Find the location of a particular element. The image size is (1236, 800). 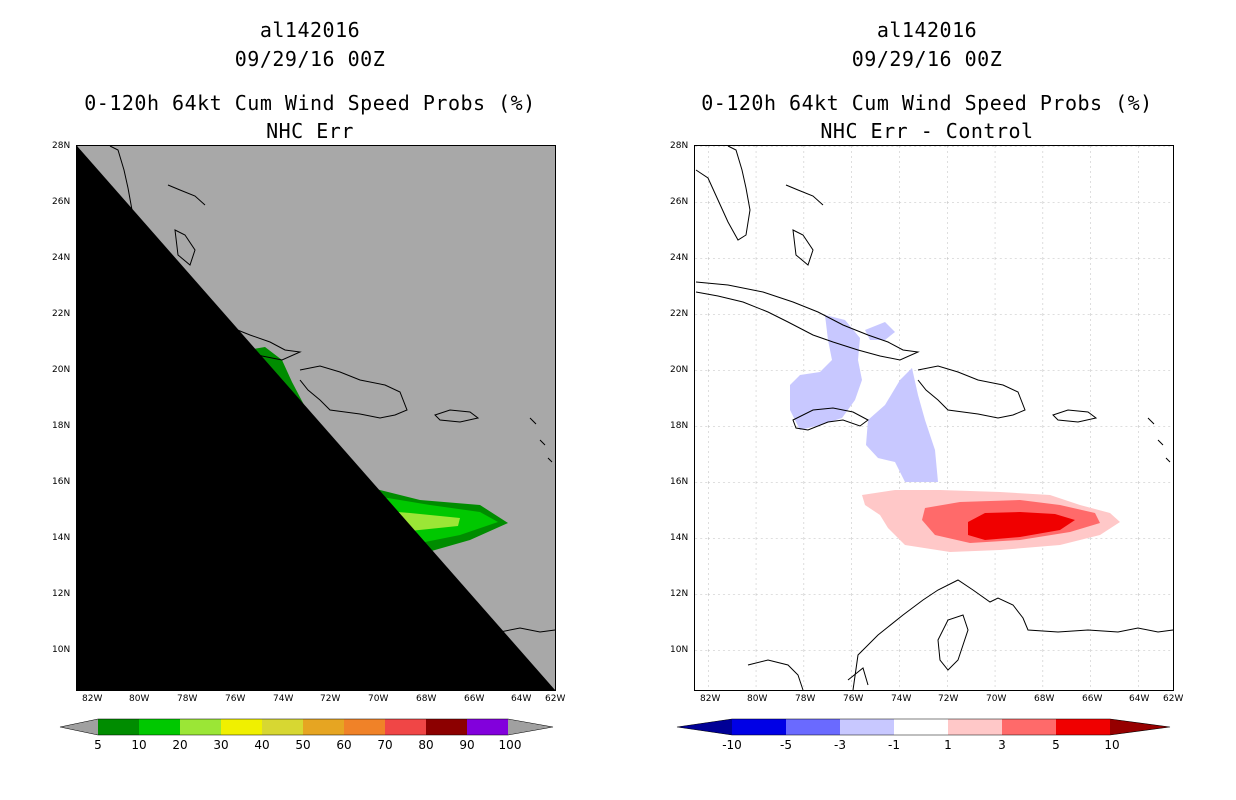

right-lat-label: 24N is located at coordinates (679, 258).